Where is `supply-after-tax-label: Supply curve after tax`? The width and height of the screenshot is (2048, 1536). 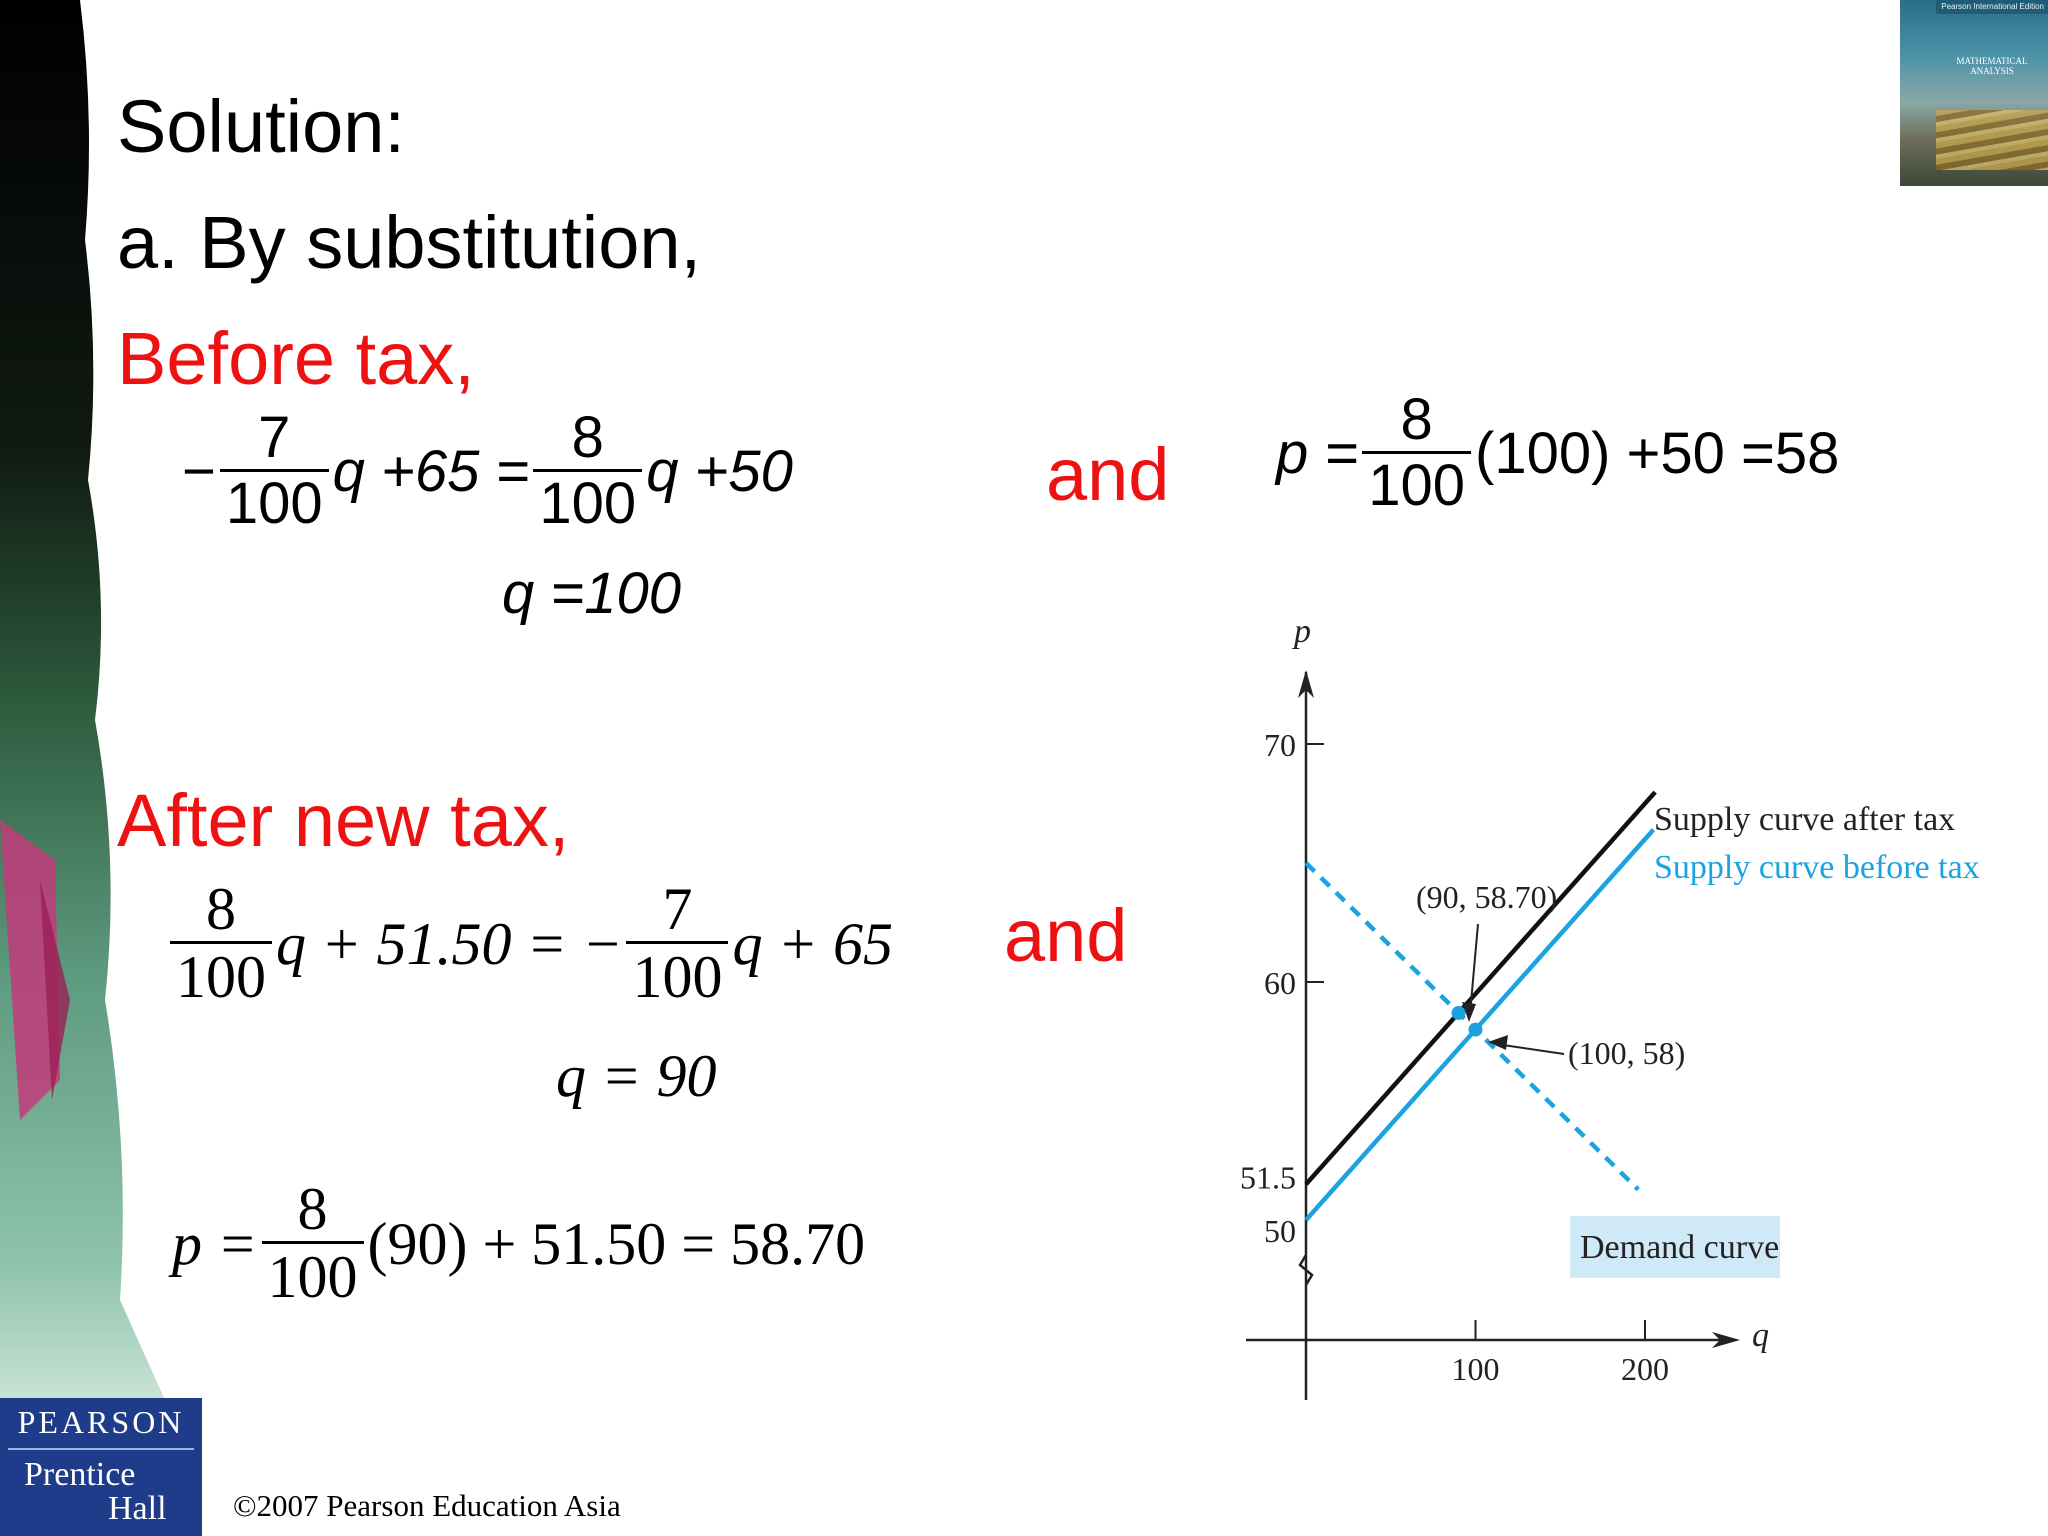
supply-after-tax-label: Supply curve after tax is located at coordinates (1804, 819).